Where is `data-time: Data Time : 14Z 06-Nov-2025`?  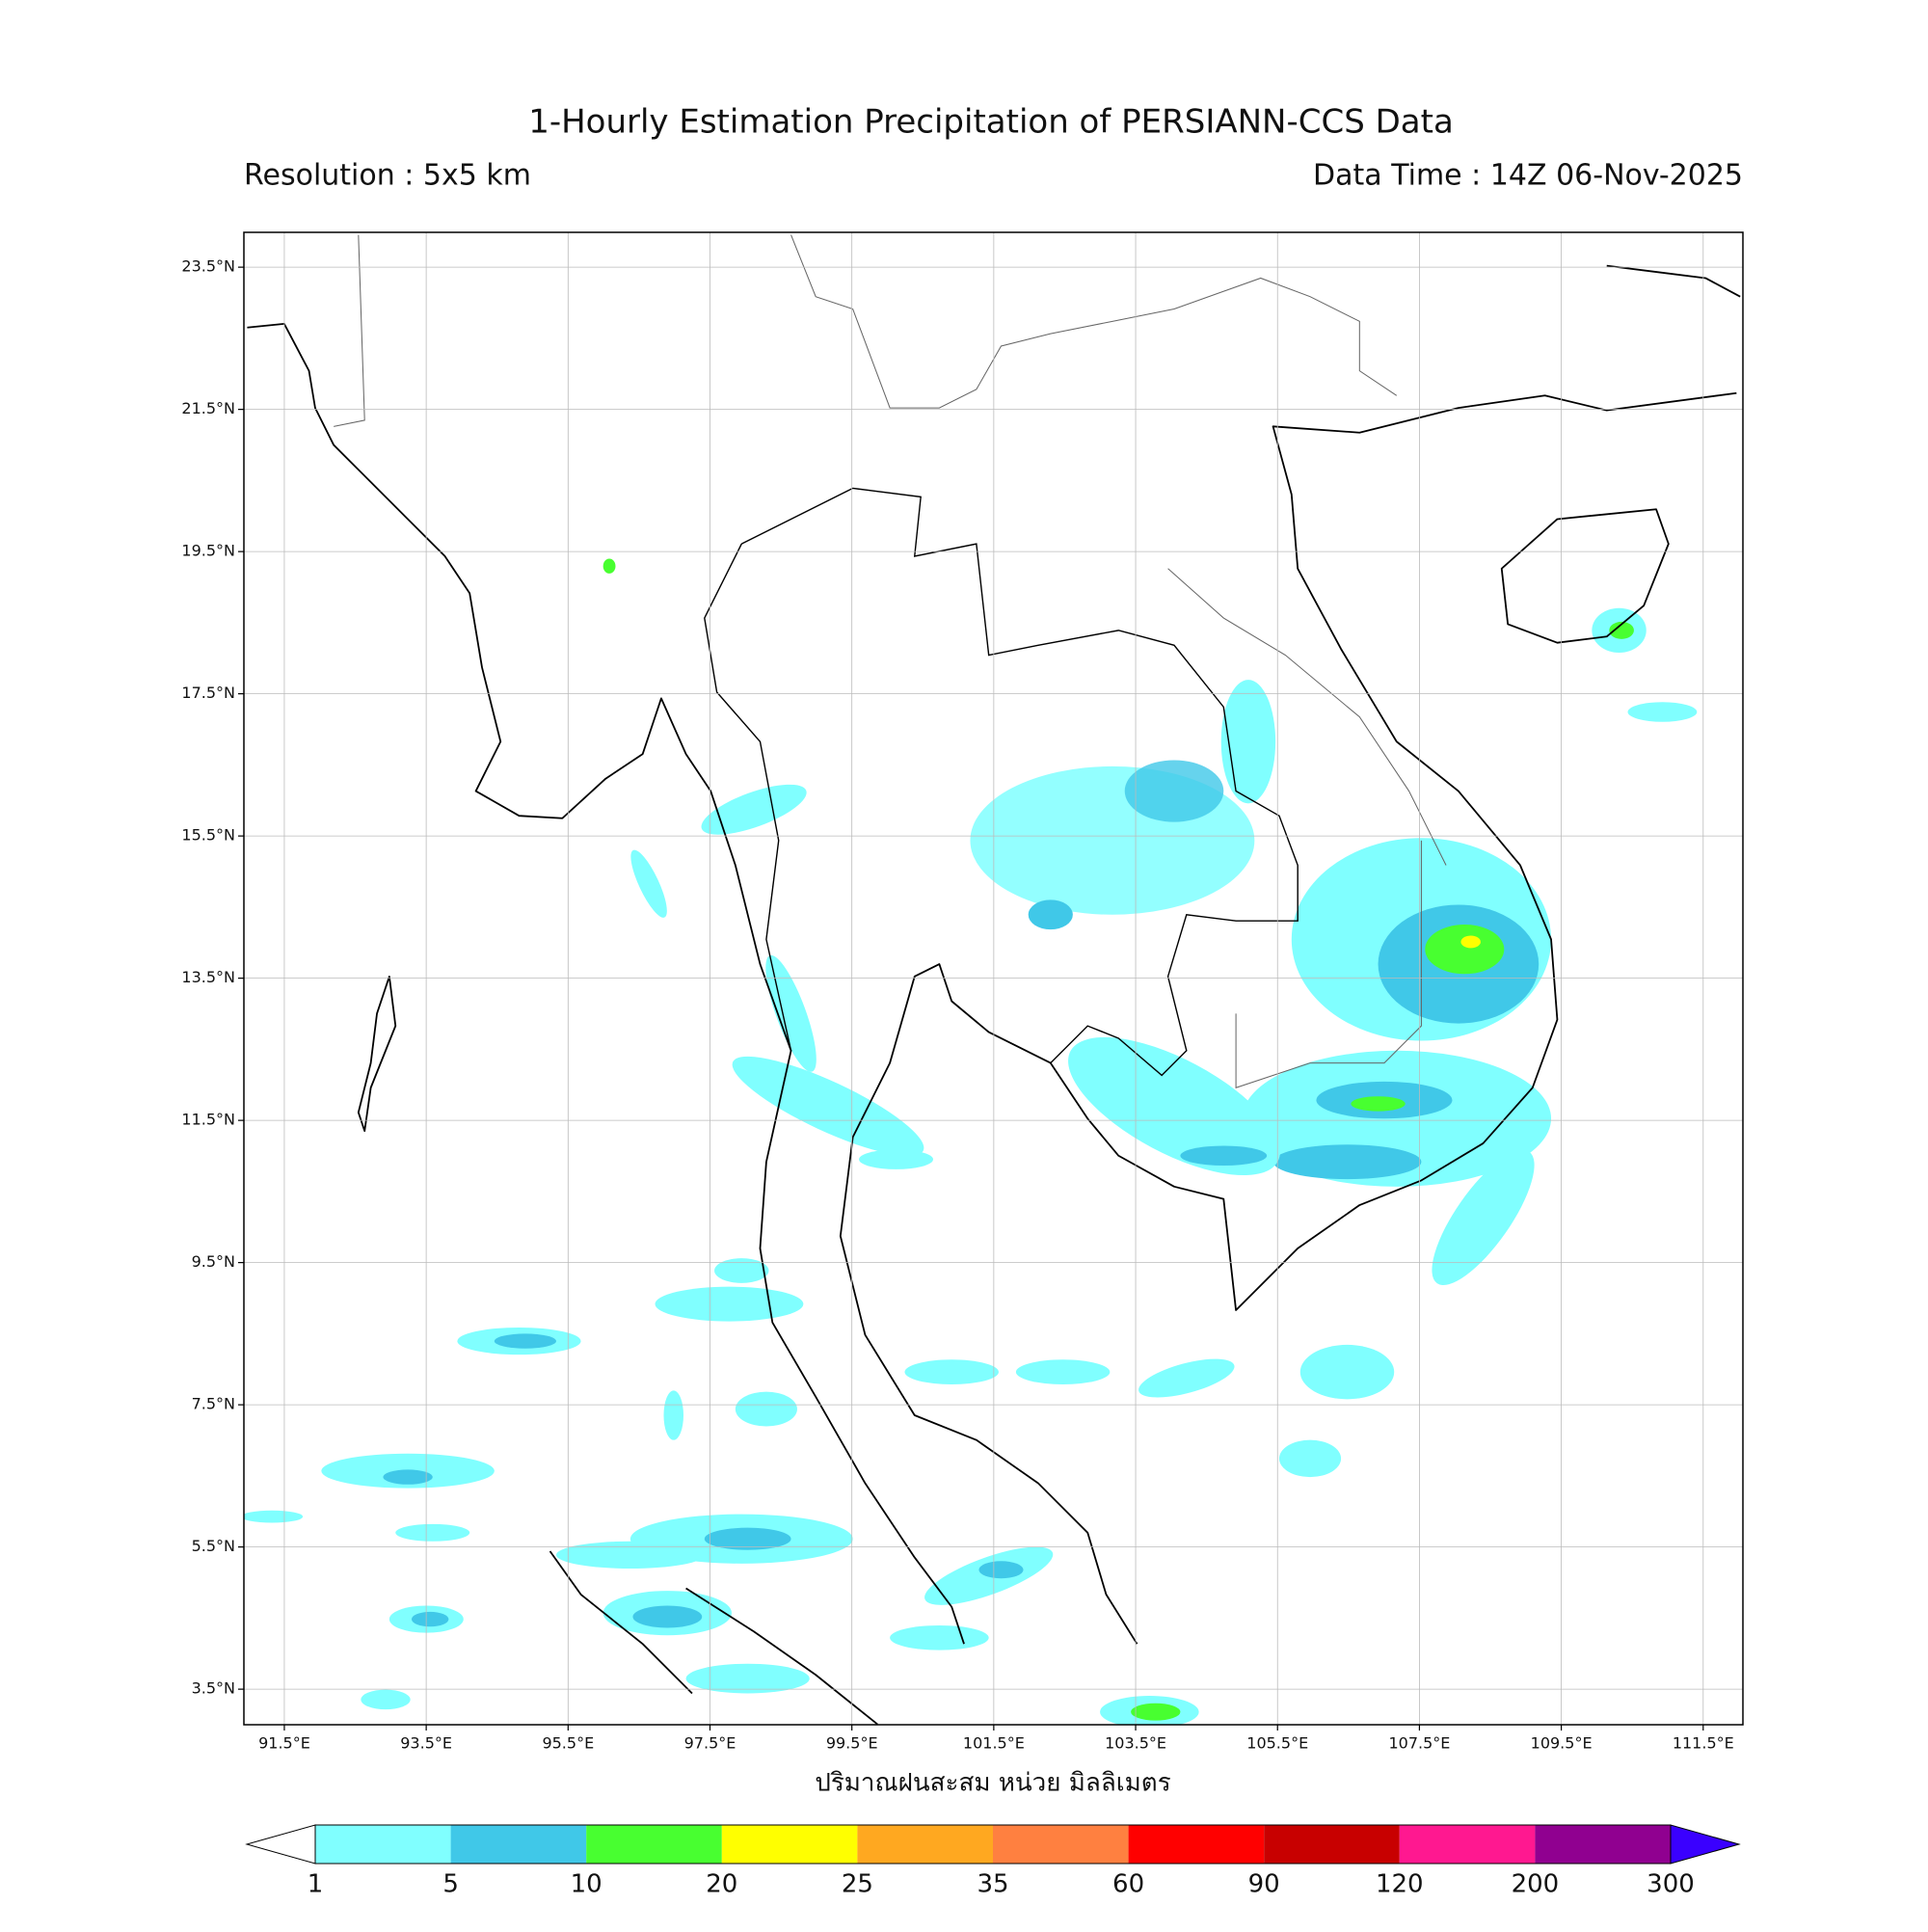 data-time: Data Time : 14Z 06-Nov-2025 is located at coordinates (1528, 176).